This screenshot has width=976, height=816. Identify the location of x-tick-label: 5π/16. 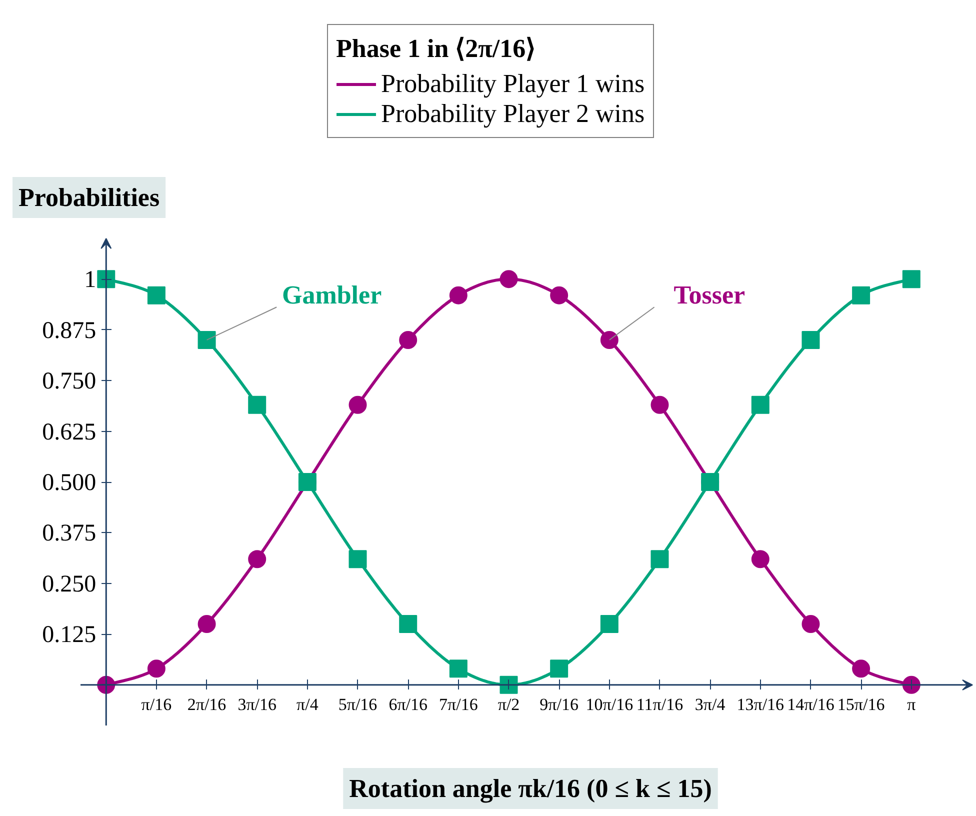
(358, 704).